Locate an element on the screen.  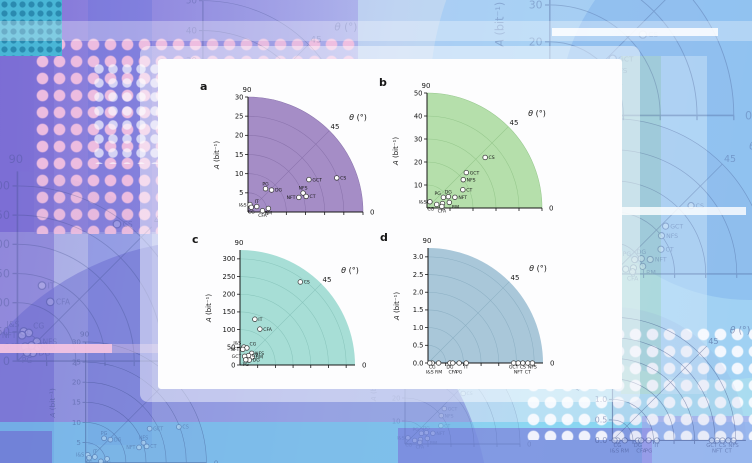
r-tick-label: 20 is located at coordinates (536, 41).